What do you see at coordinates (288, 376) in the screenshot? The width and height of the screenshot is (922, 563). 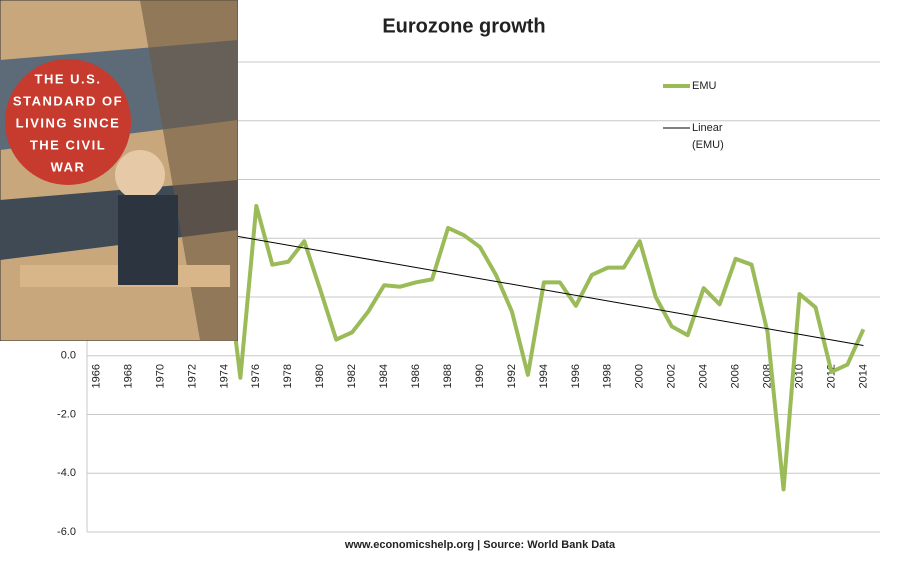 I see `x-tick-label: 1978` at bounding box center [288, 376].